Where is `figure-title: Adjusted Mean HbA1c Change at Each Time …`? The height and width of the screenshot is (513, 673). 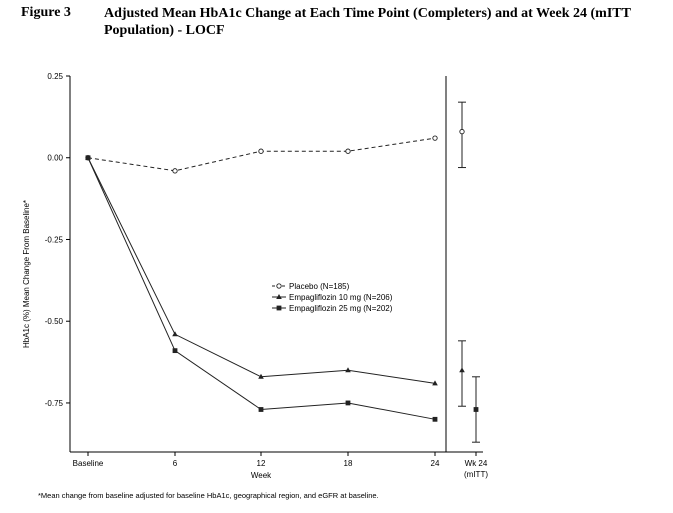 figure-title: Adjusted Mean HbA1c Change at Each Time … is located at coordinates (367, 22).